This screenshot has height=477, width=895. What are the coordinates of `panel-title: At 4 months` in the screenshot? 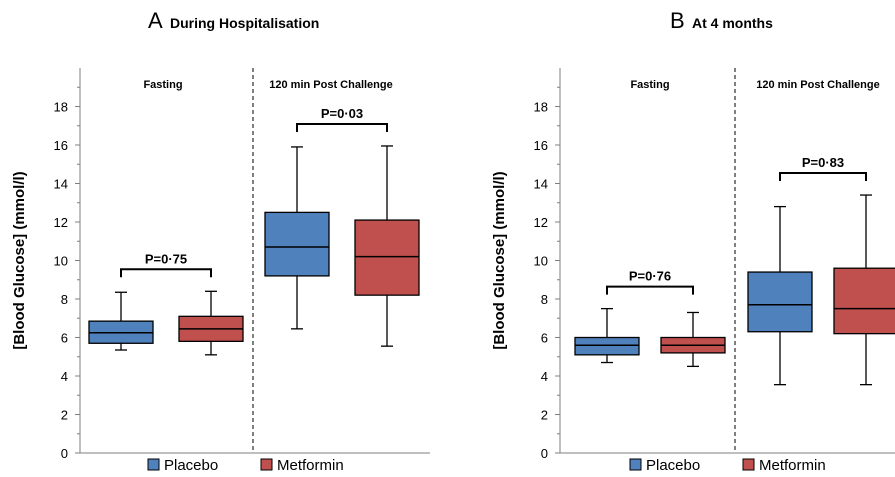 It's located at (732, 23).